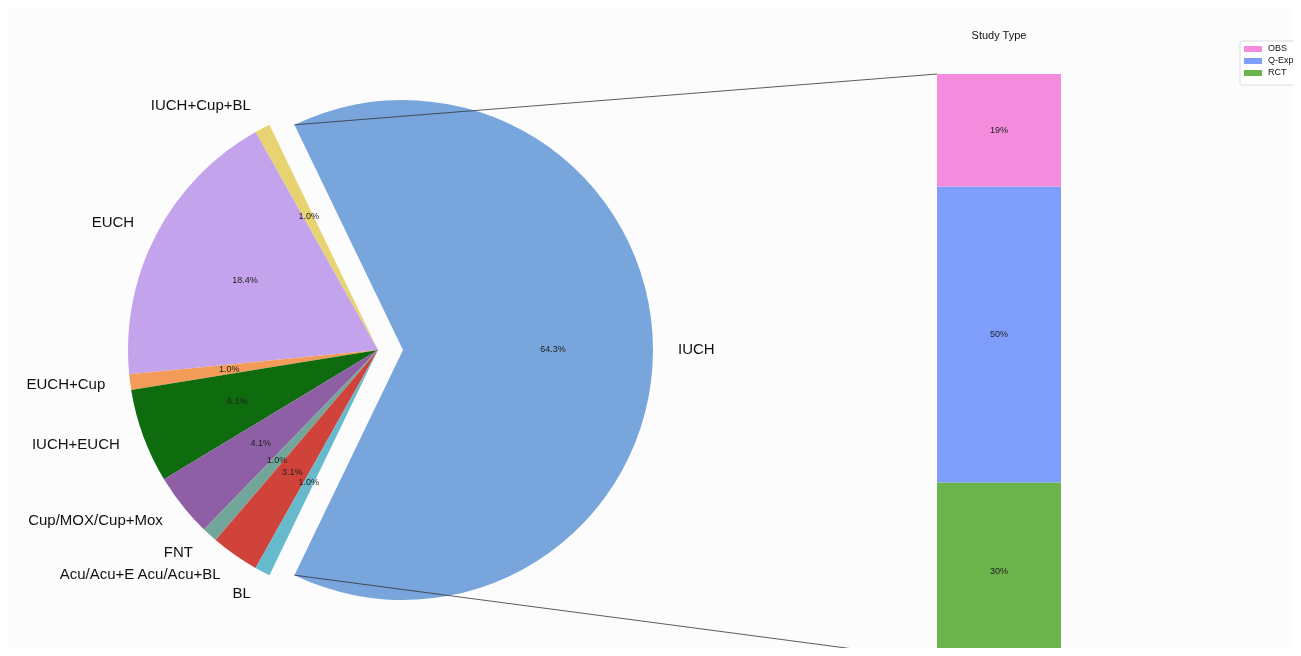  I want to click on legend-label: Q-Exp, so click(1281, 60).